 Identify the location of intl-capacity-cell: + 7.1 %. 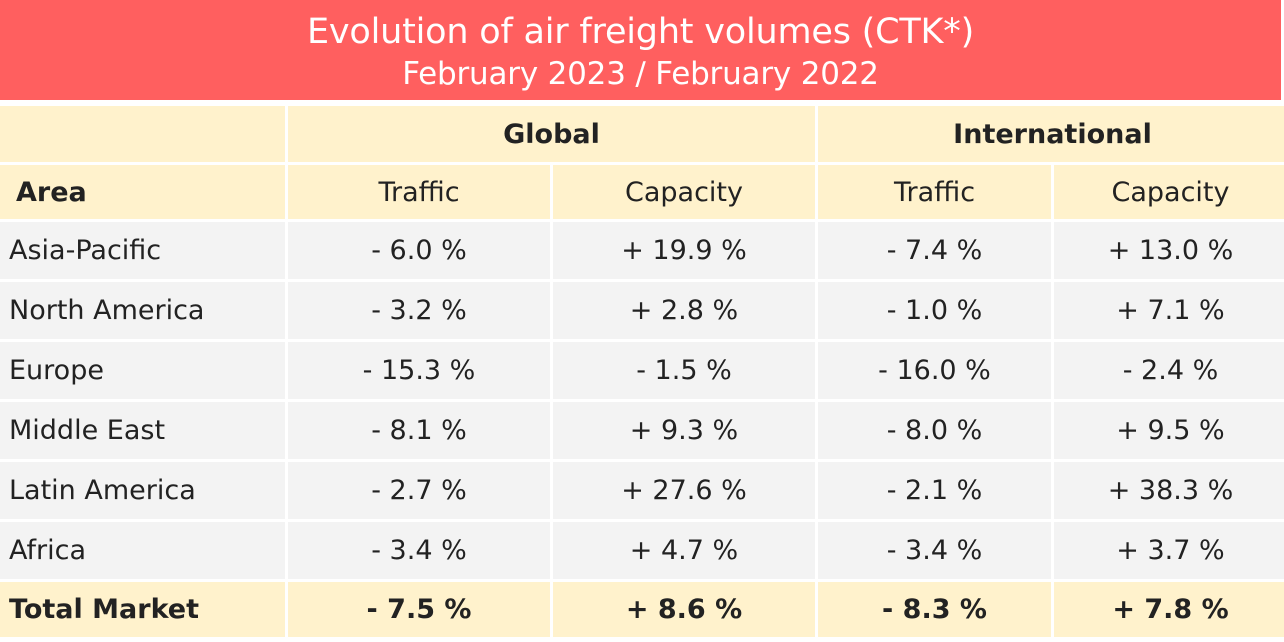
(1169, 310).